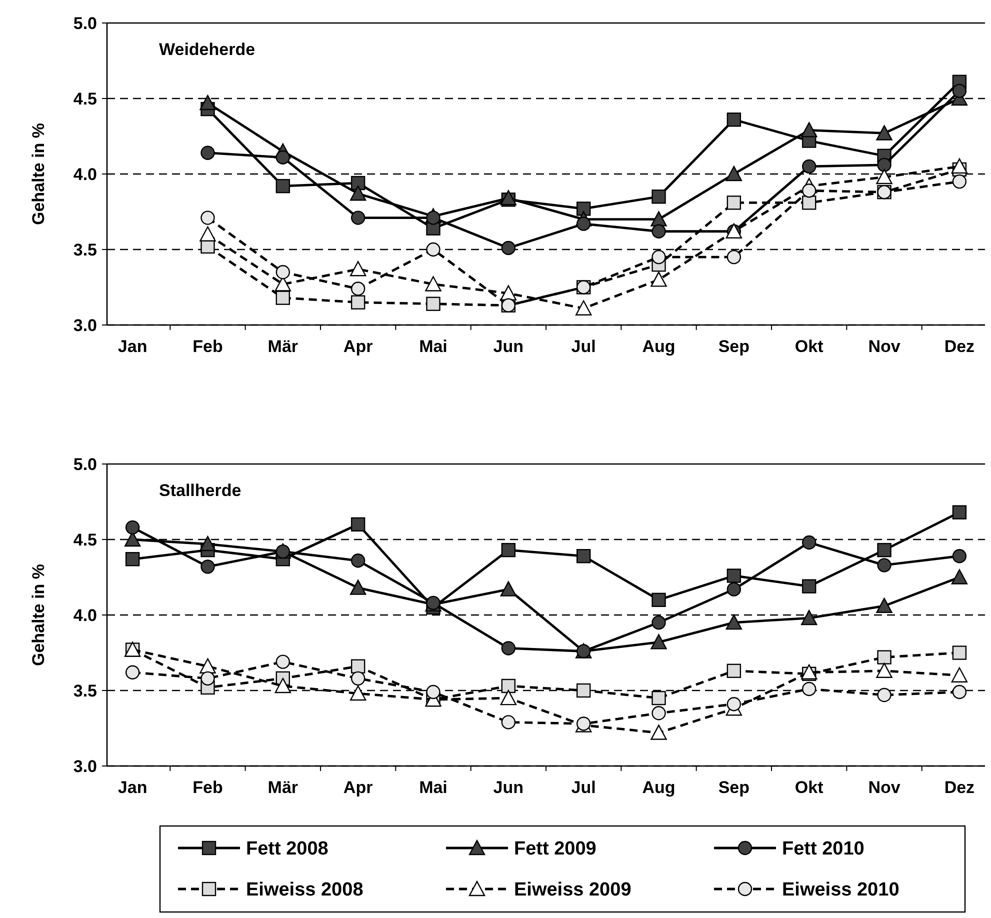  I want to click on legend-label: Fett 2008, so click(287, 849).